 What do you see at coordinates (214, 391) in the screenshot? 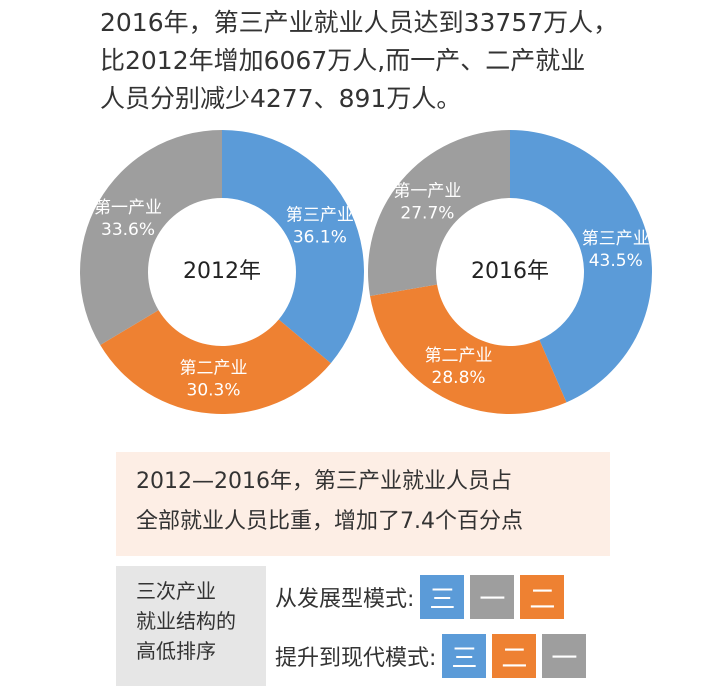
I see `segment-value: 30.3%` at bounding box center [214, 391].